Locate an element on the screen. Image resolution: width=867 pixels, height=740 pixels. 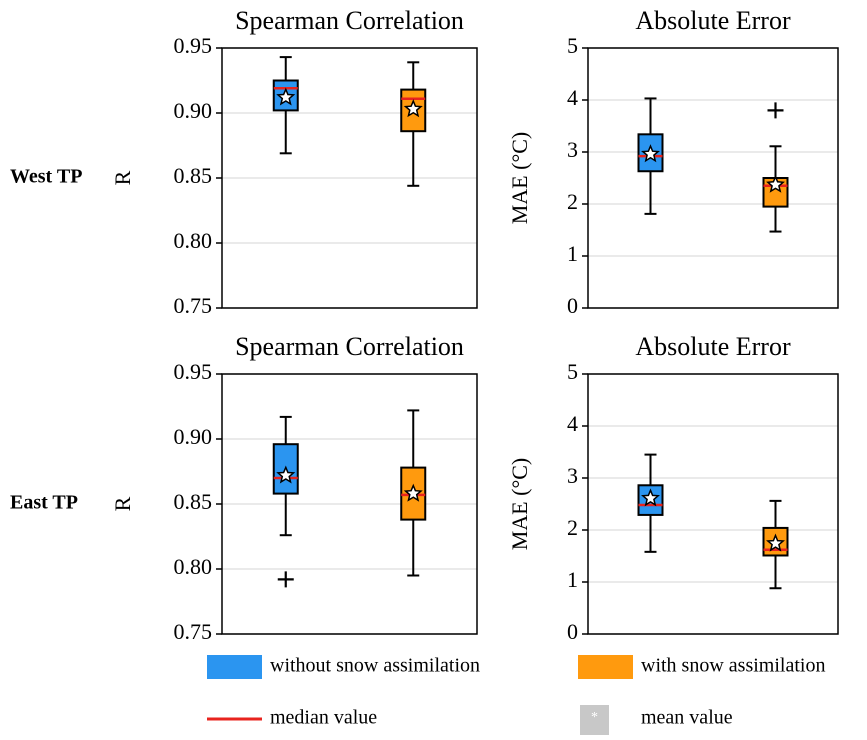
legend-mean-swatch is located at coordinates (594, 720).